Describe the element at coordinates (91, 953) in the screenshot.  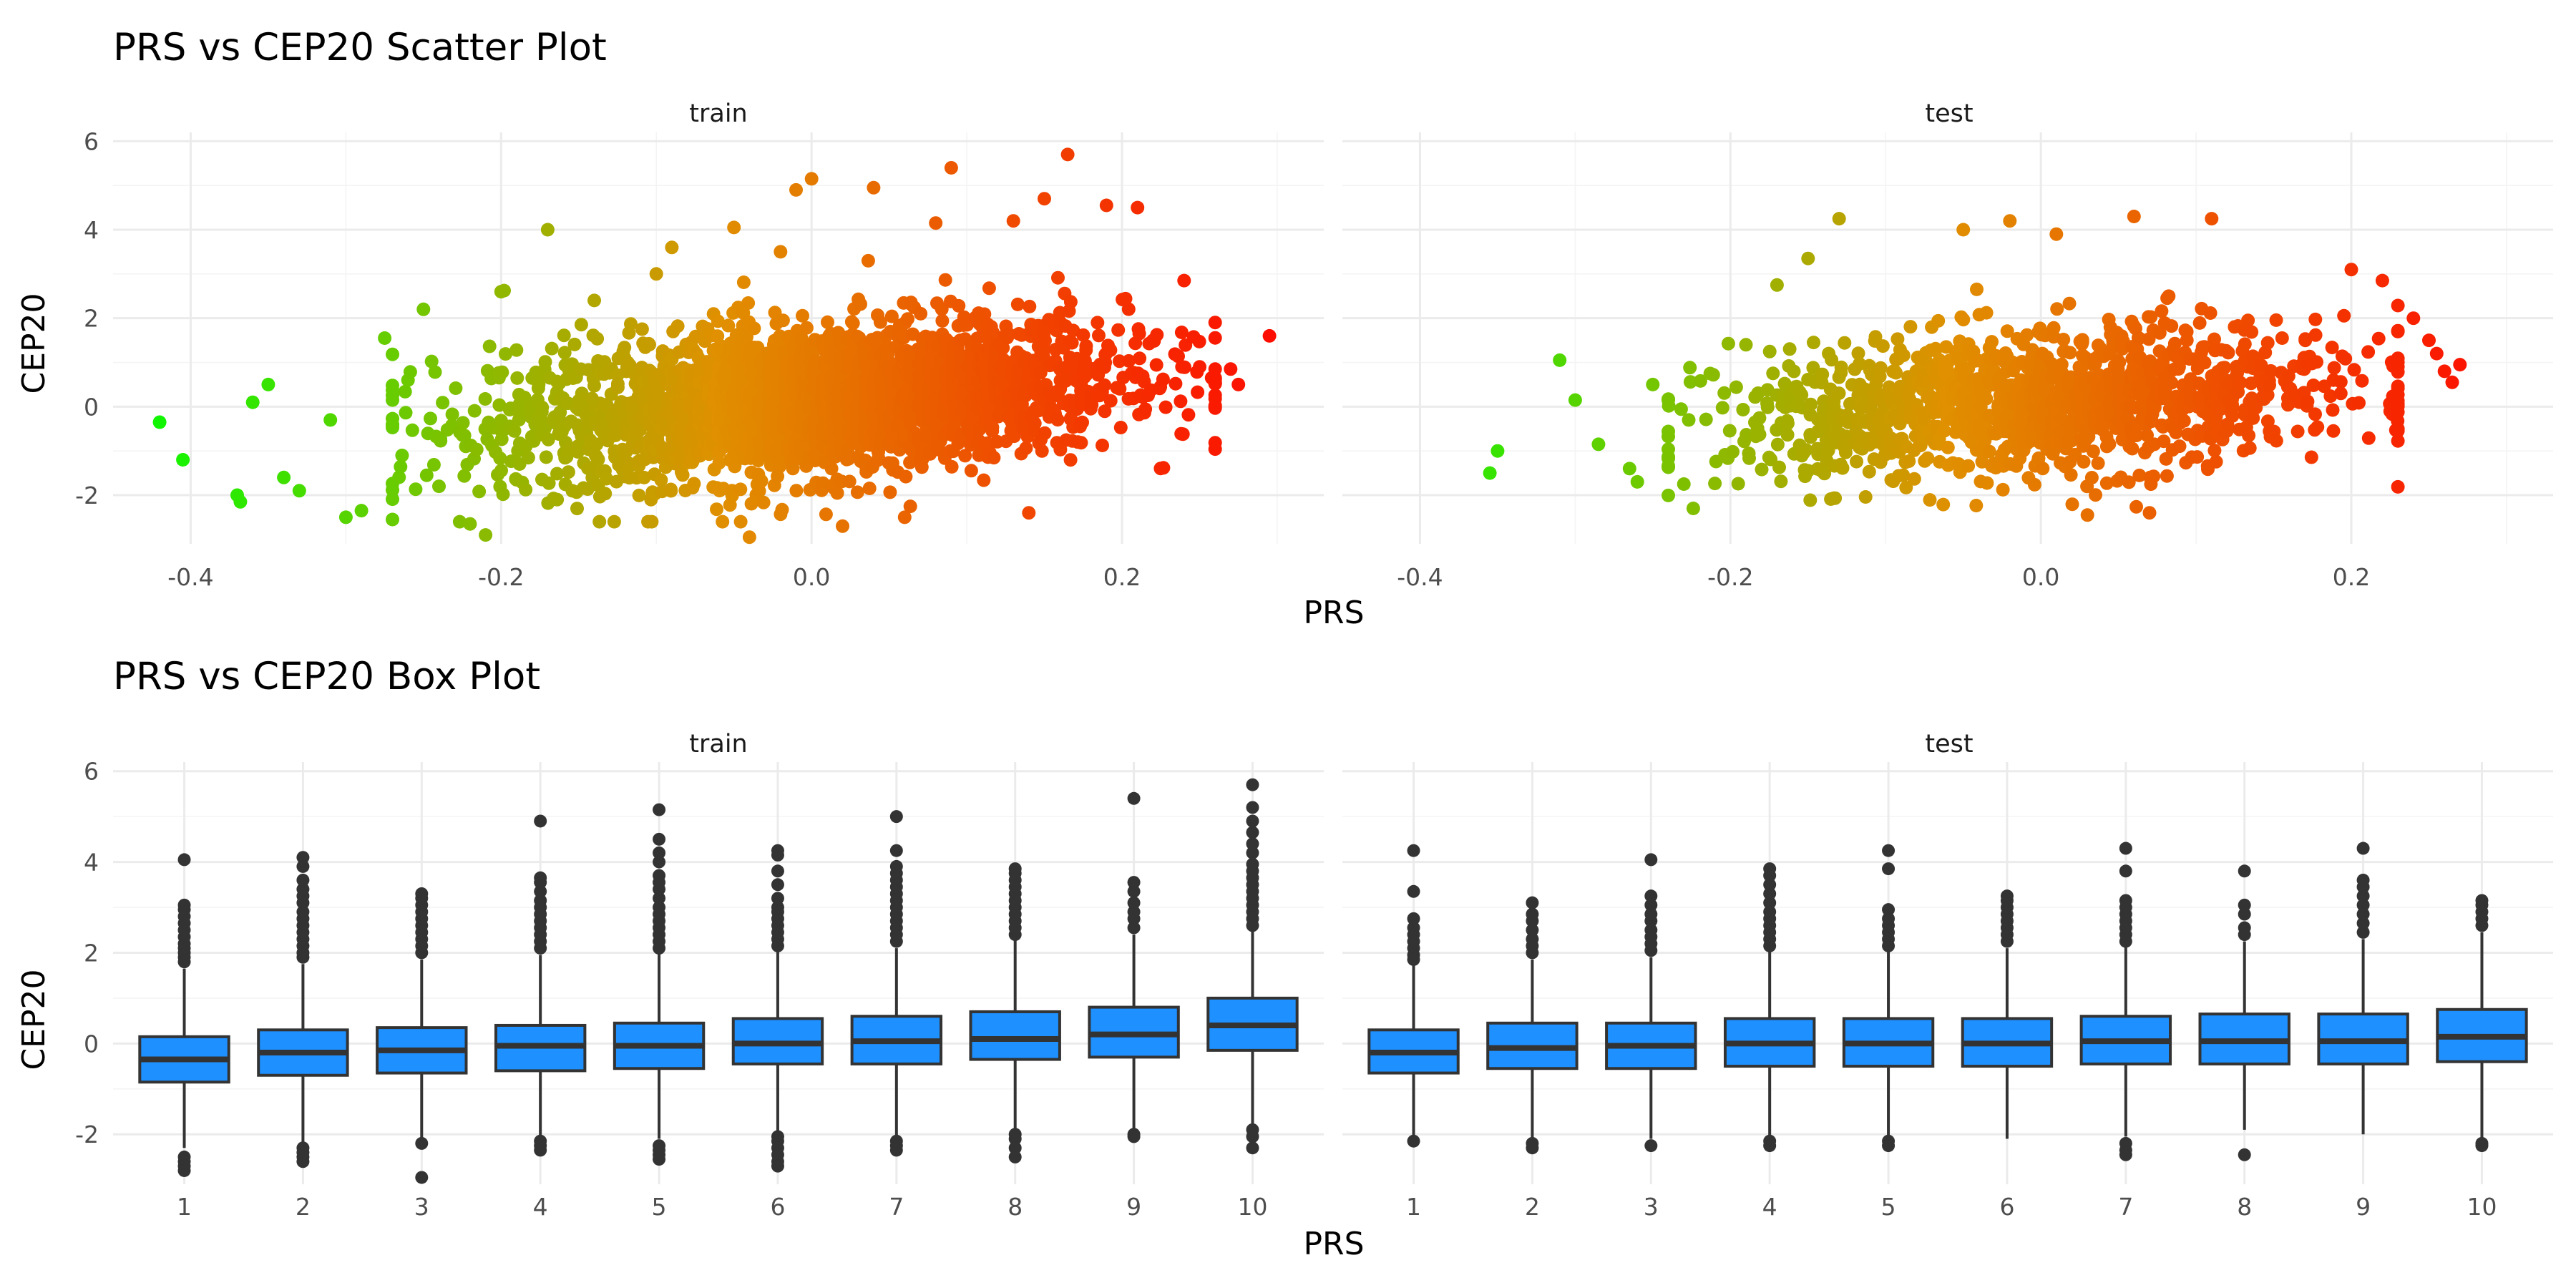
I see `y-tick-label: 2` at that location.